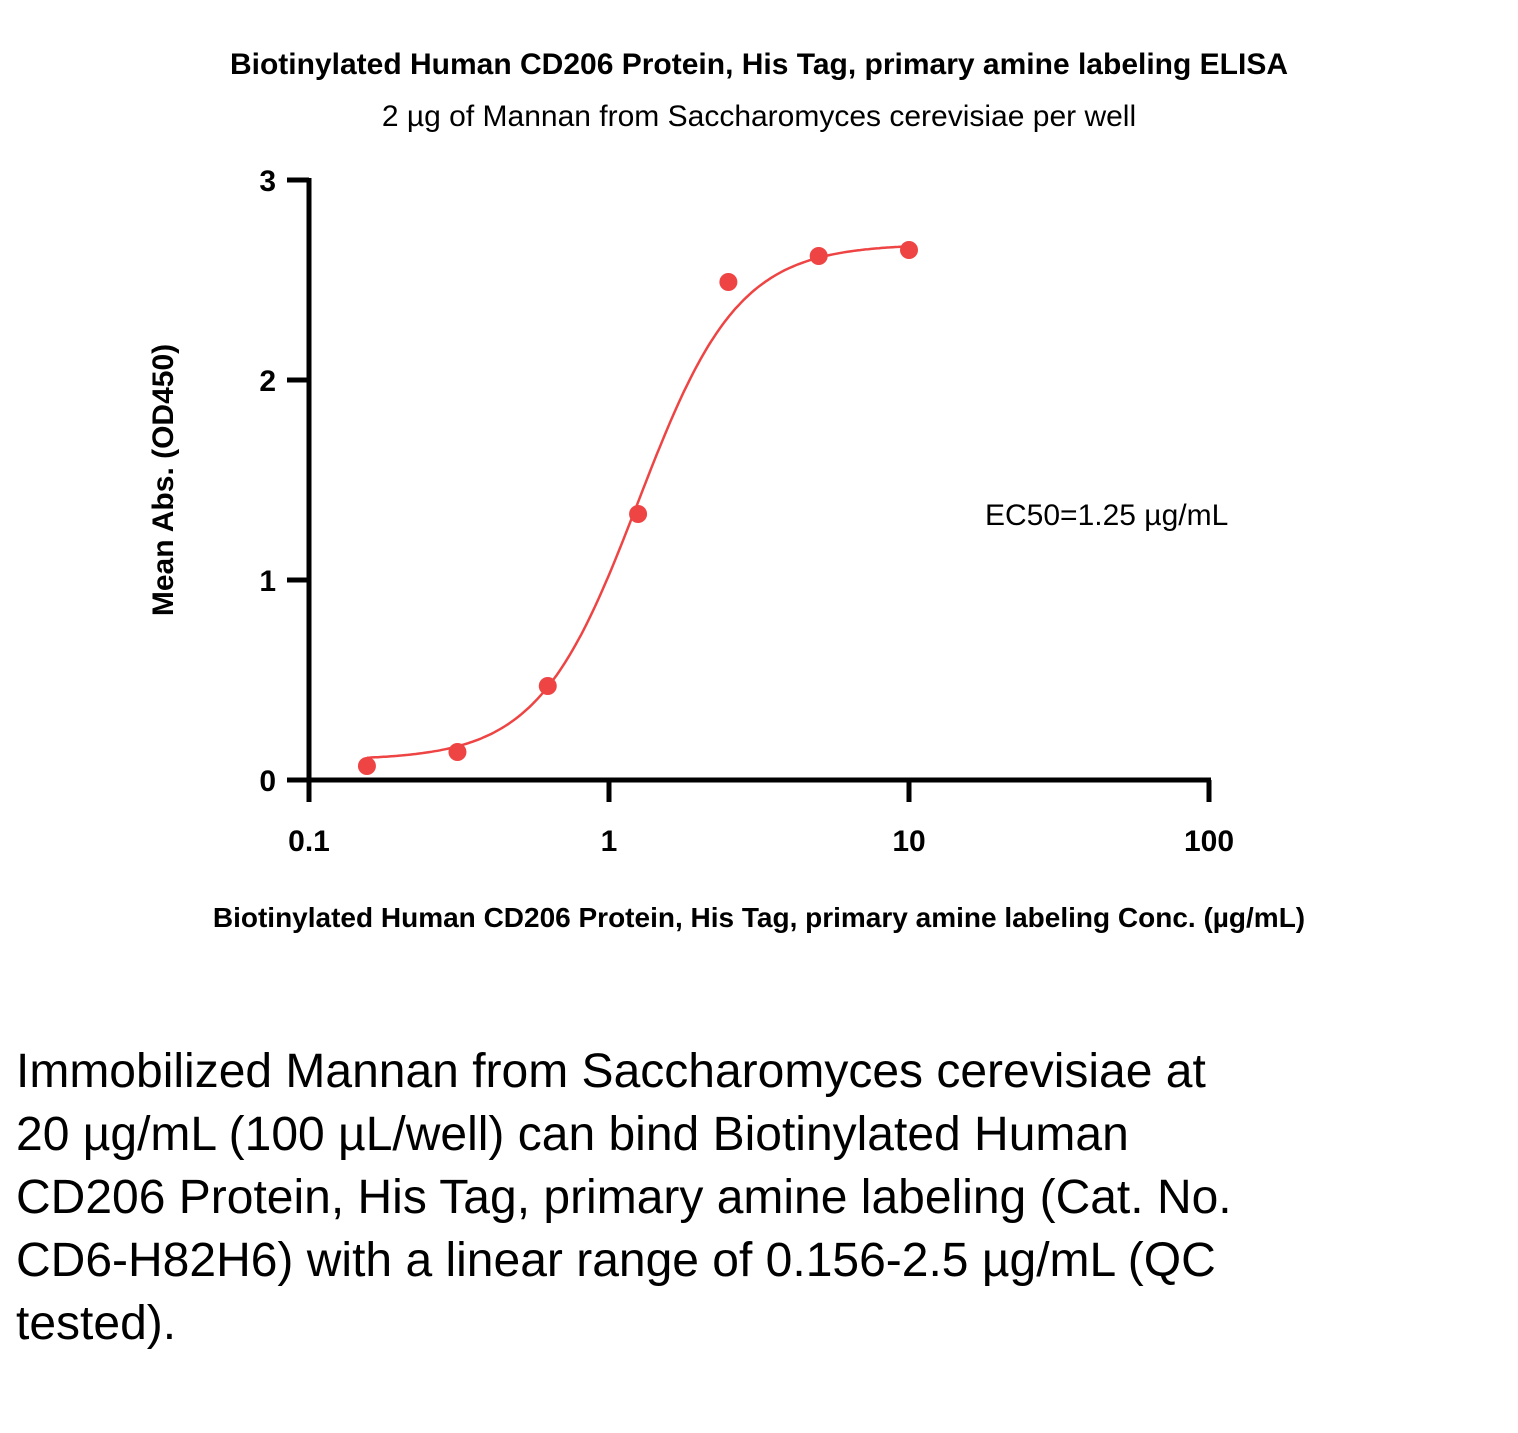 The width and height of the screenshot is (1518, 1433). What do you see at coordinates (267, 581) in the screenshot?
I see `y-tick-label-1: 1` at bounding box center [267, 581].